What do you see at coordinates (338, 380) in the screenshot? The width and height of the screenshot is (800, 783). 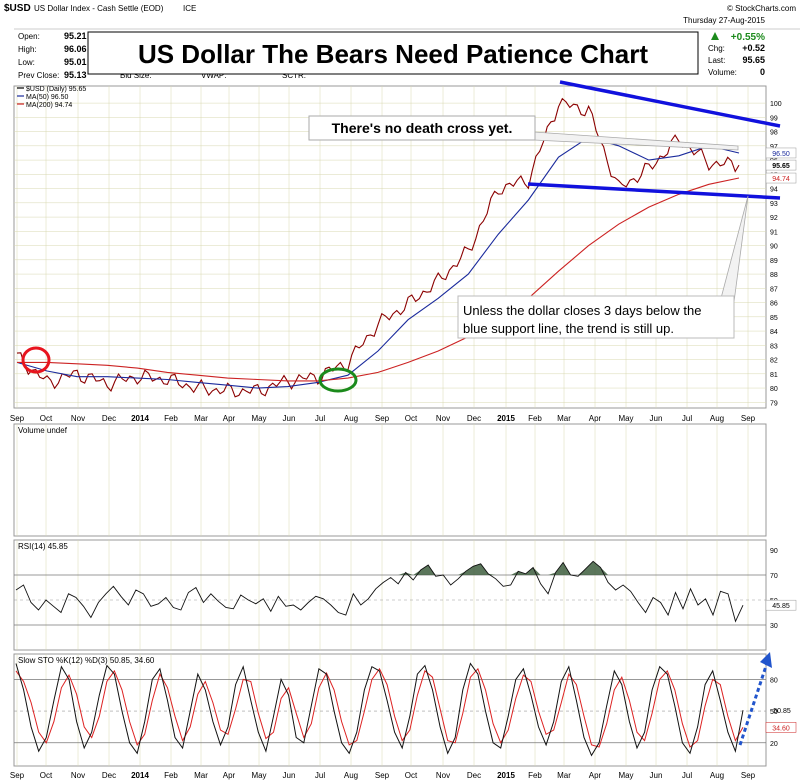 I see `green-circle-marker` at bounding box center [338, 380].